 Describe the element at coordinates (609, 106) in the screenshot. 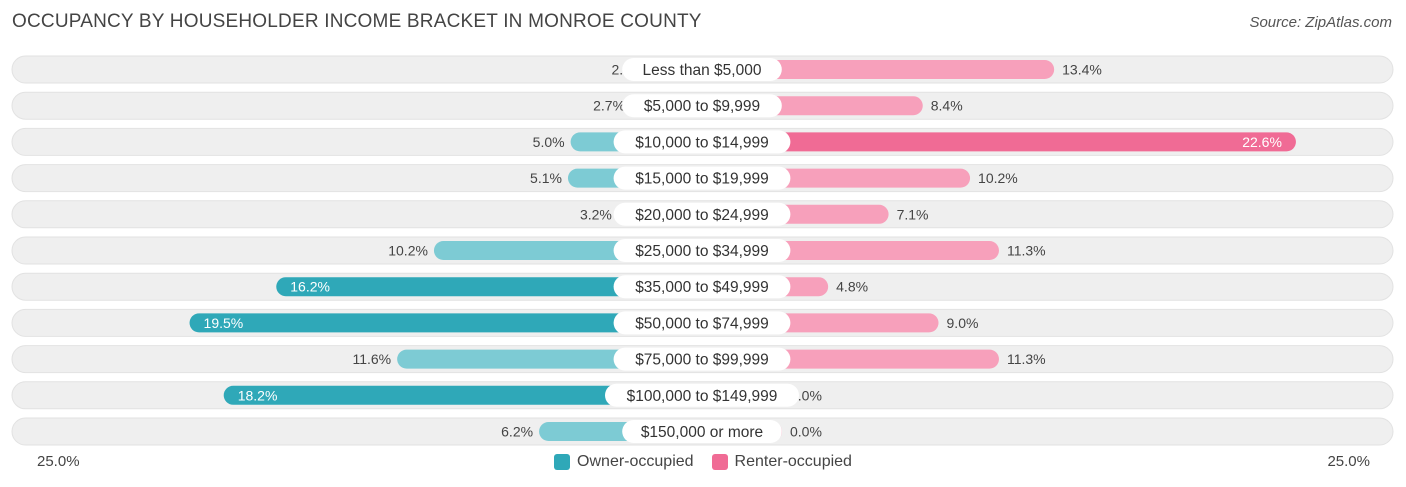

I see `owner-value-label: 2.7%` at that location.